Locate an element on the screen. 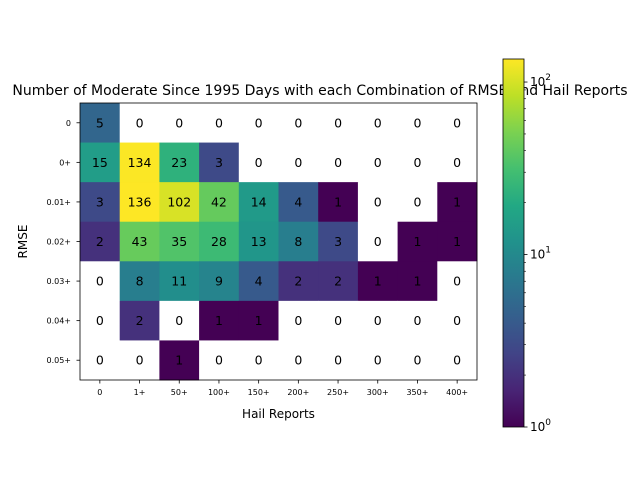  cell-value-label: 136 is located at coordinates (140, 201).